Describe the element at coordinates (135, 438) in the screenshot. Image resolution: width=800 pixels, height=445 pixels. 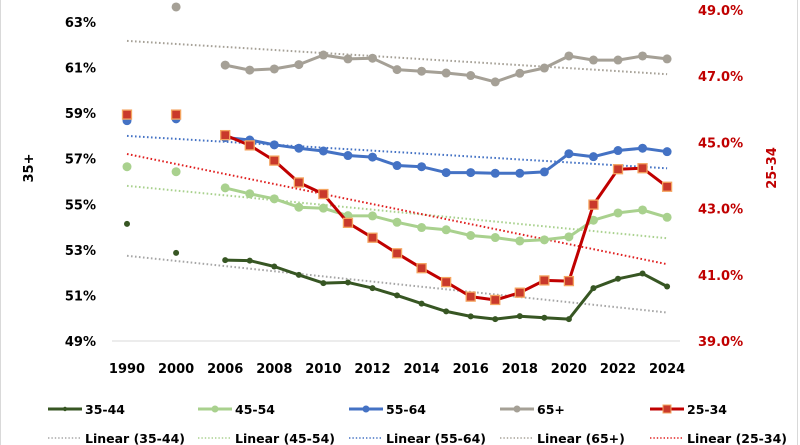
I see `legend-label: Linear (35-44)` at that location.